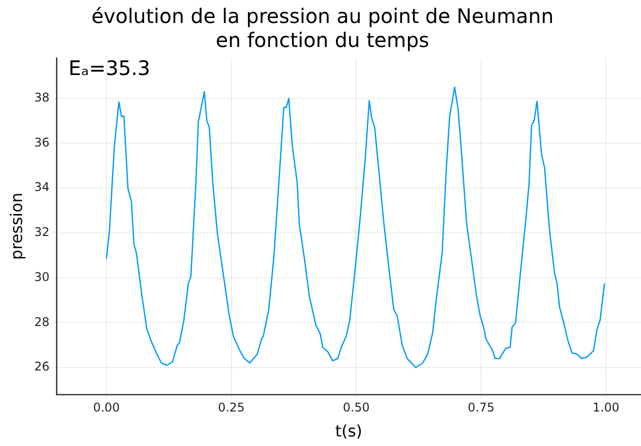 Image resolution: width=641 pixels, height=446 pixels. I want to click on x-tick-label: 0.00, so click(106, 407).